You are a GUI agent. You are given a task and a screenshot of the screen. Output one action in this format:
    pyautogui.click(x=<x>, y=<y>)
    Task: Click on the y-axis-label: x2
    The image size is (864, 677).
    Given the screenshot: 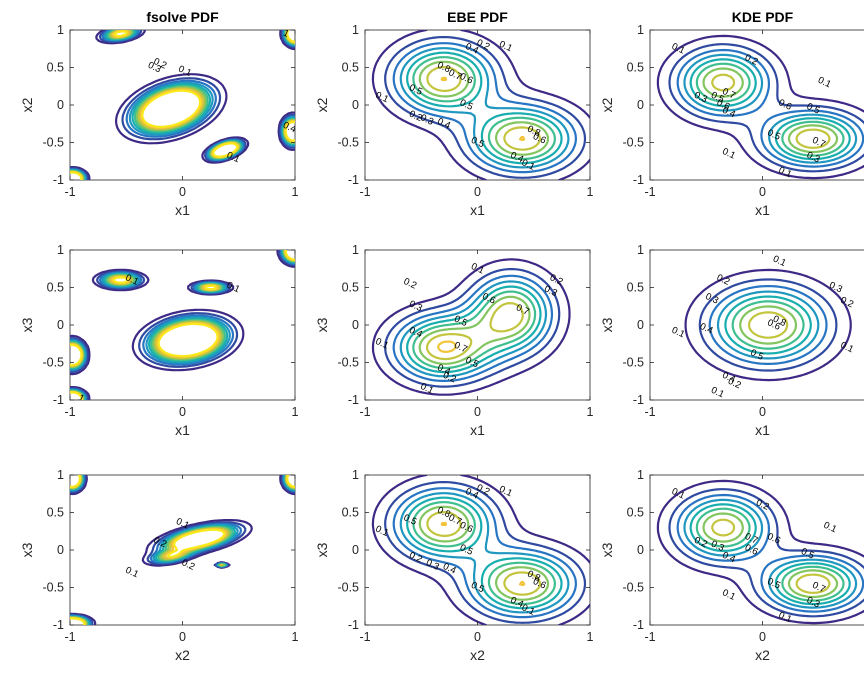 What is the action you would take?
    pyautogui.click(x=322, y=104)
    